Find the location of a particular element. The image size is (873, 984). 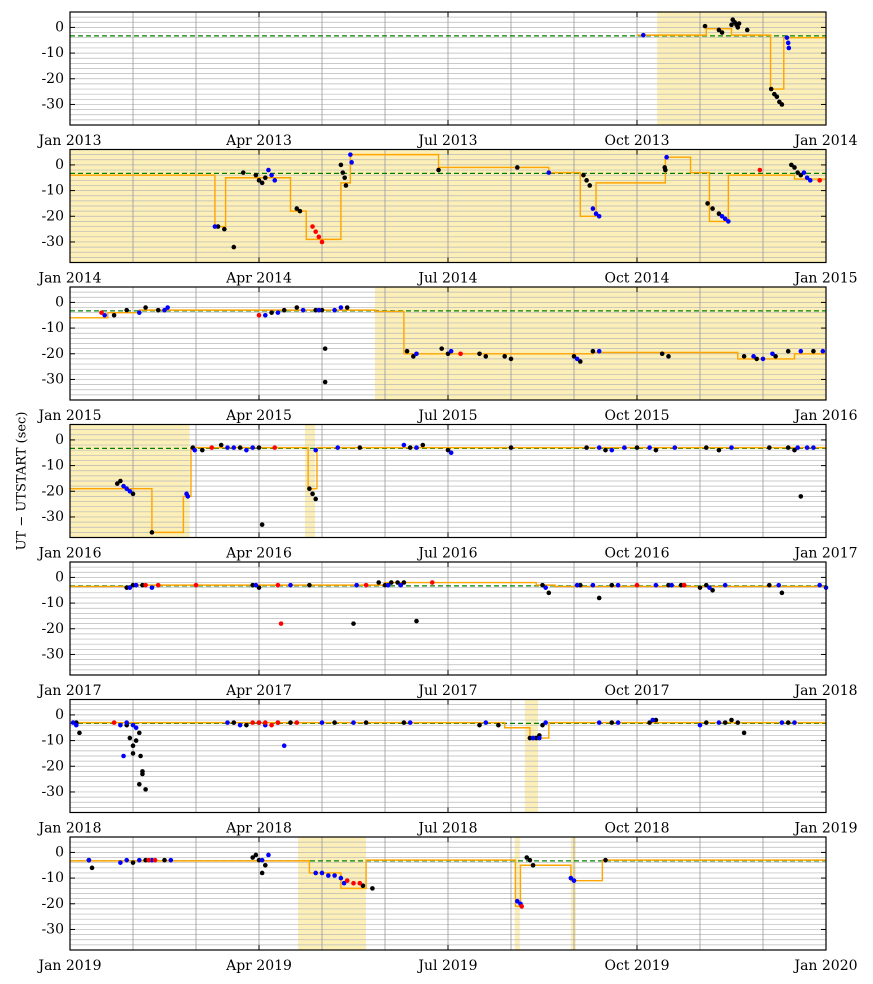

x-tick-label: Oct 2013 is located at coordinates (636, 141).